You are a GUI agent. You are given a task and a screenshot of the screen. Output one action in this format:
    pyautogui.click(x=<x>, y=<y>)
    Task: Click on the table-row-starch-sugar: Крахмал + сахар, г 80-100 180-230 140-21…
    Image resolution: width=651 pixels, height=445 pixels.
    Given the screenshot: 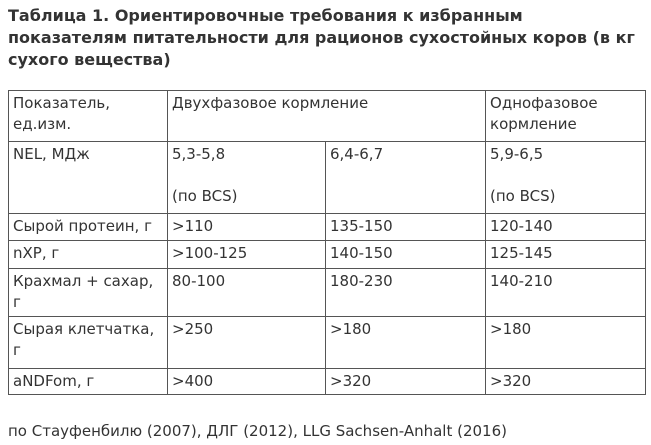 What is the action you would take?
    pyautogui.click(x=327, y=292)
    